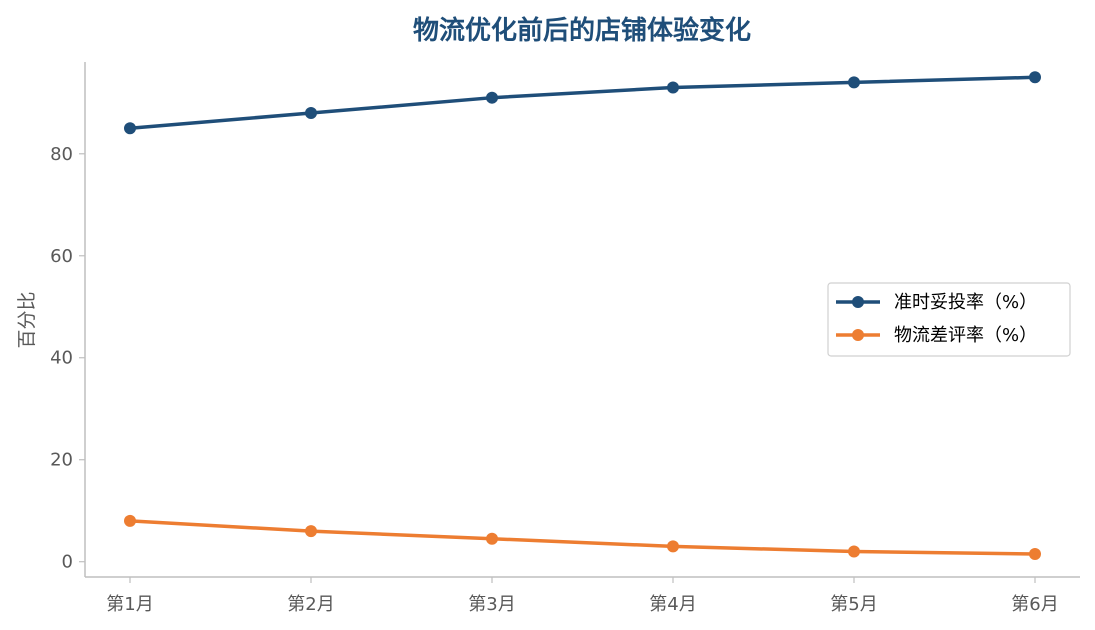 This screenshot has height=630, width=1095. Describe the element at coordinates (310, 604) in the screenshot. I see `x-tick-label: 第2月` at that location.